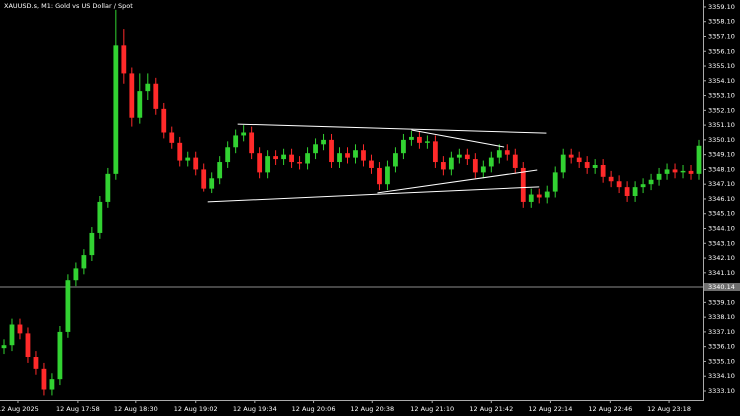  Describe the element at coordinates (721, 7) in the screenshot. I see `y-tick-label: 3359.10` at that location.